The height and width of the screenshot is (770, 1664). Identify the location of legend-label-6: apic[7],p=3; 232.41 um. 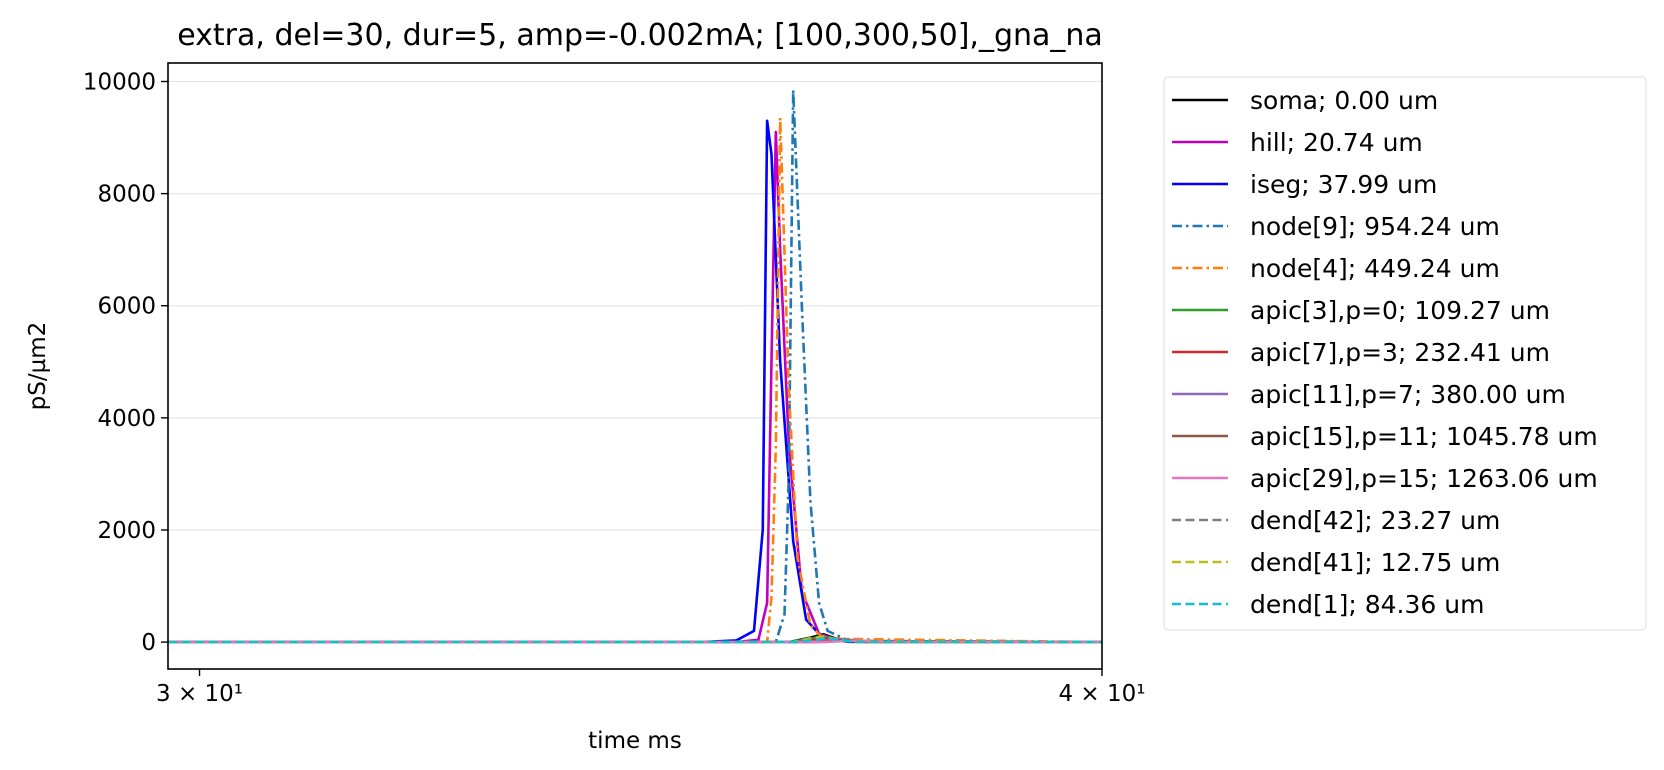
(1400, 352).